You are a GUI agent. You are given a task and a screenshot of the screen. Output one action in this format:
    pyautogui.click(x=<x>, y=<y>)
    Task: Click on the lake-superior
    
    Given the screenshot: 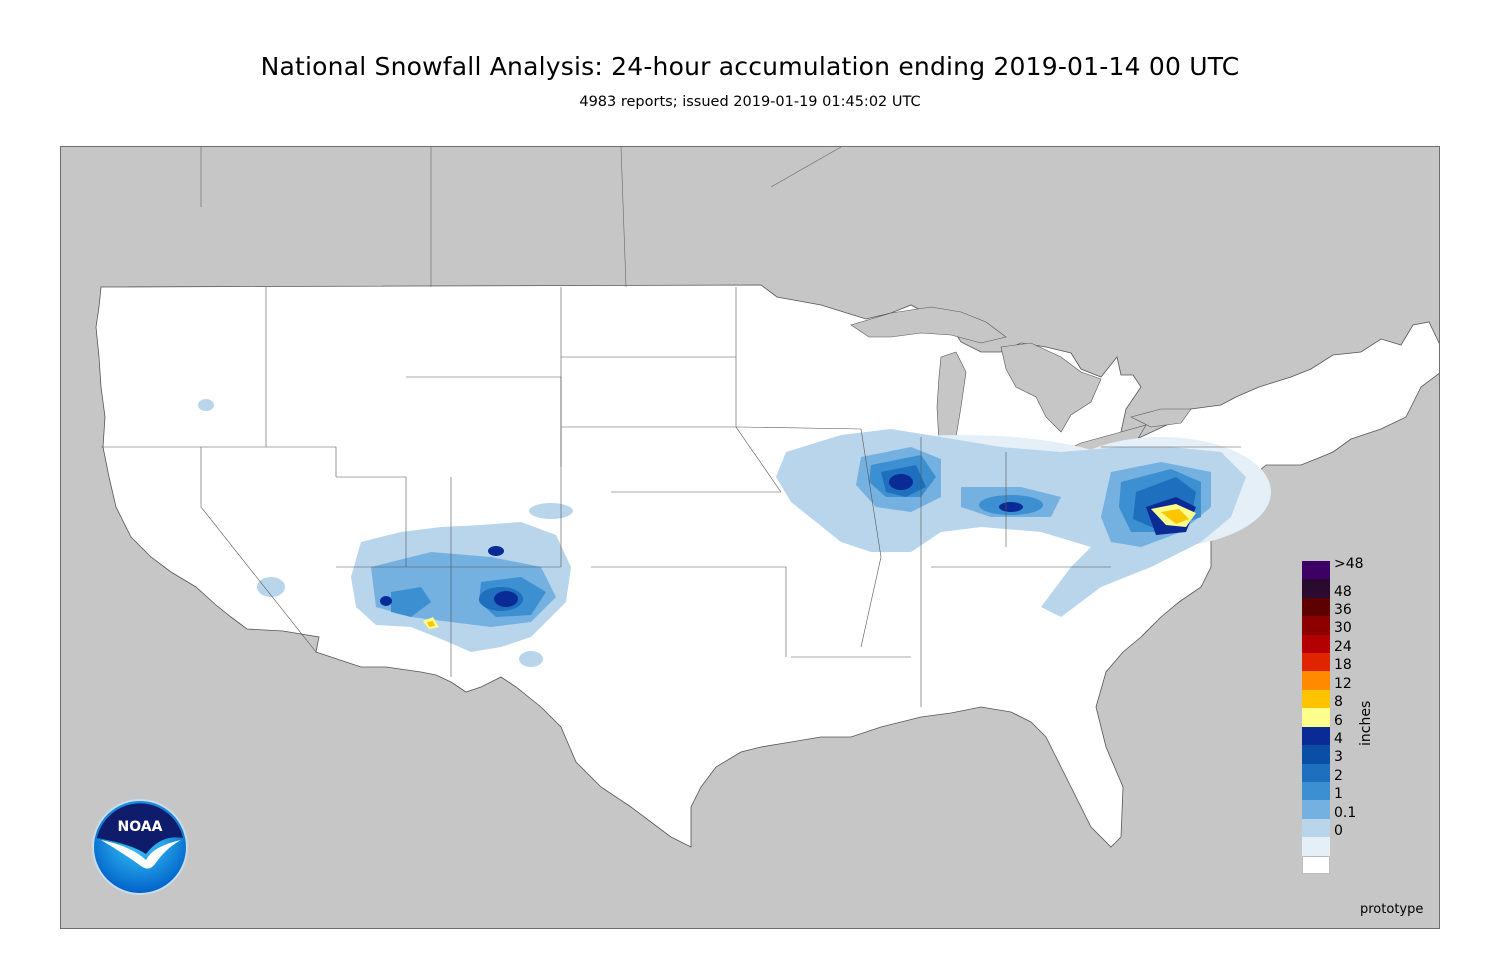 What is the action you would take?
    pyautogui.click(x=928, y=325)
    